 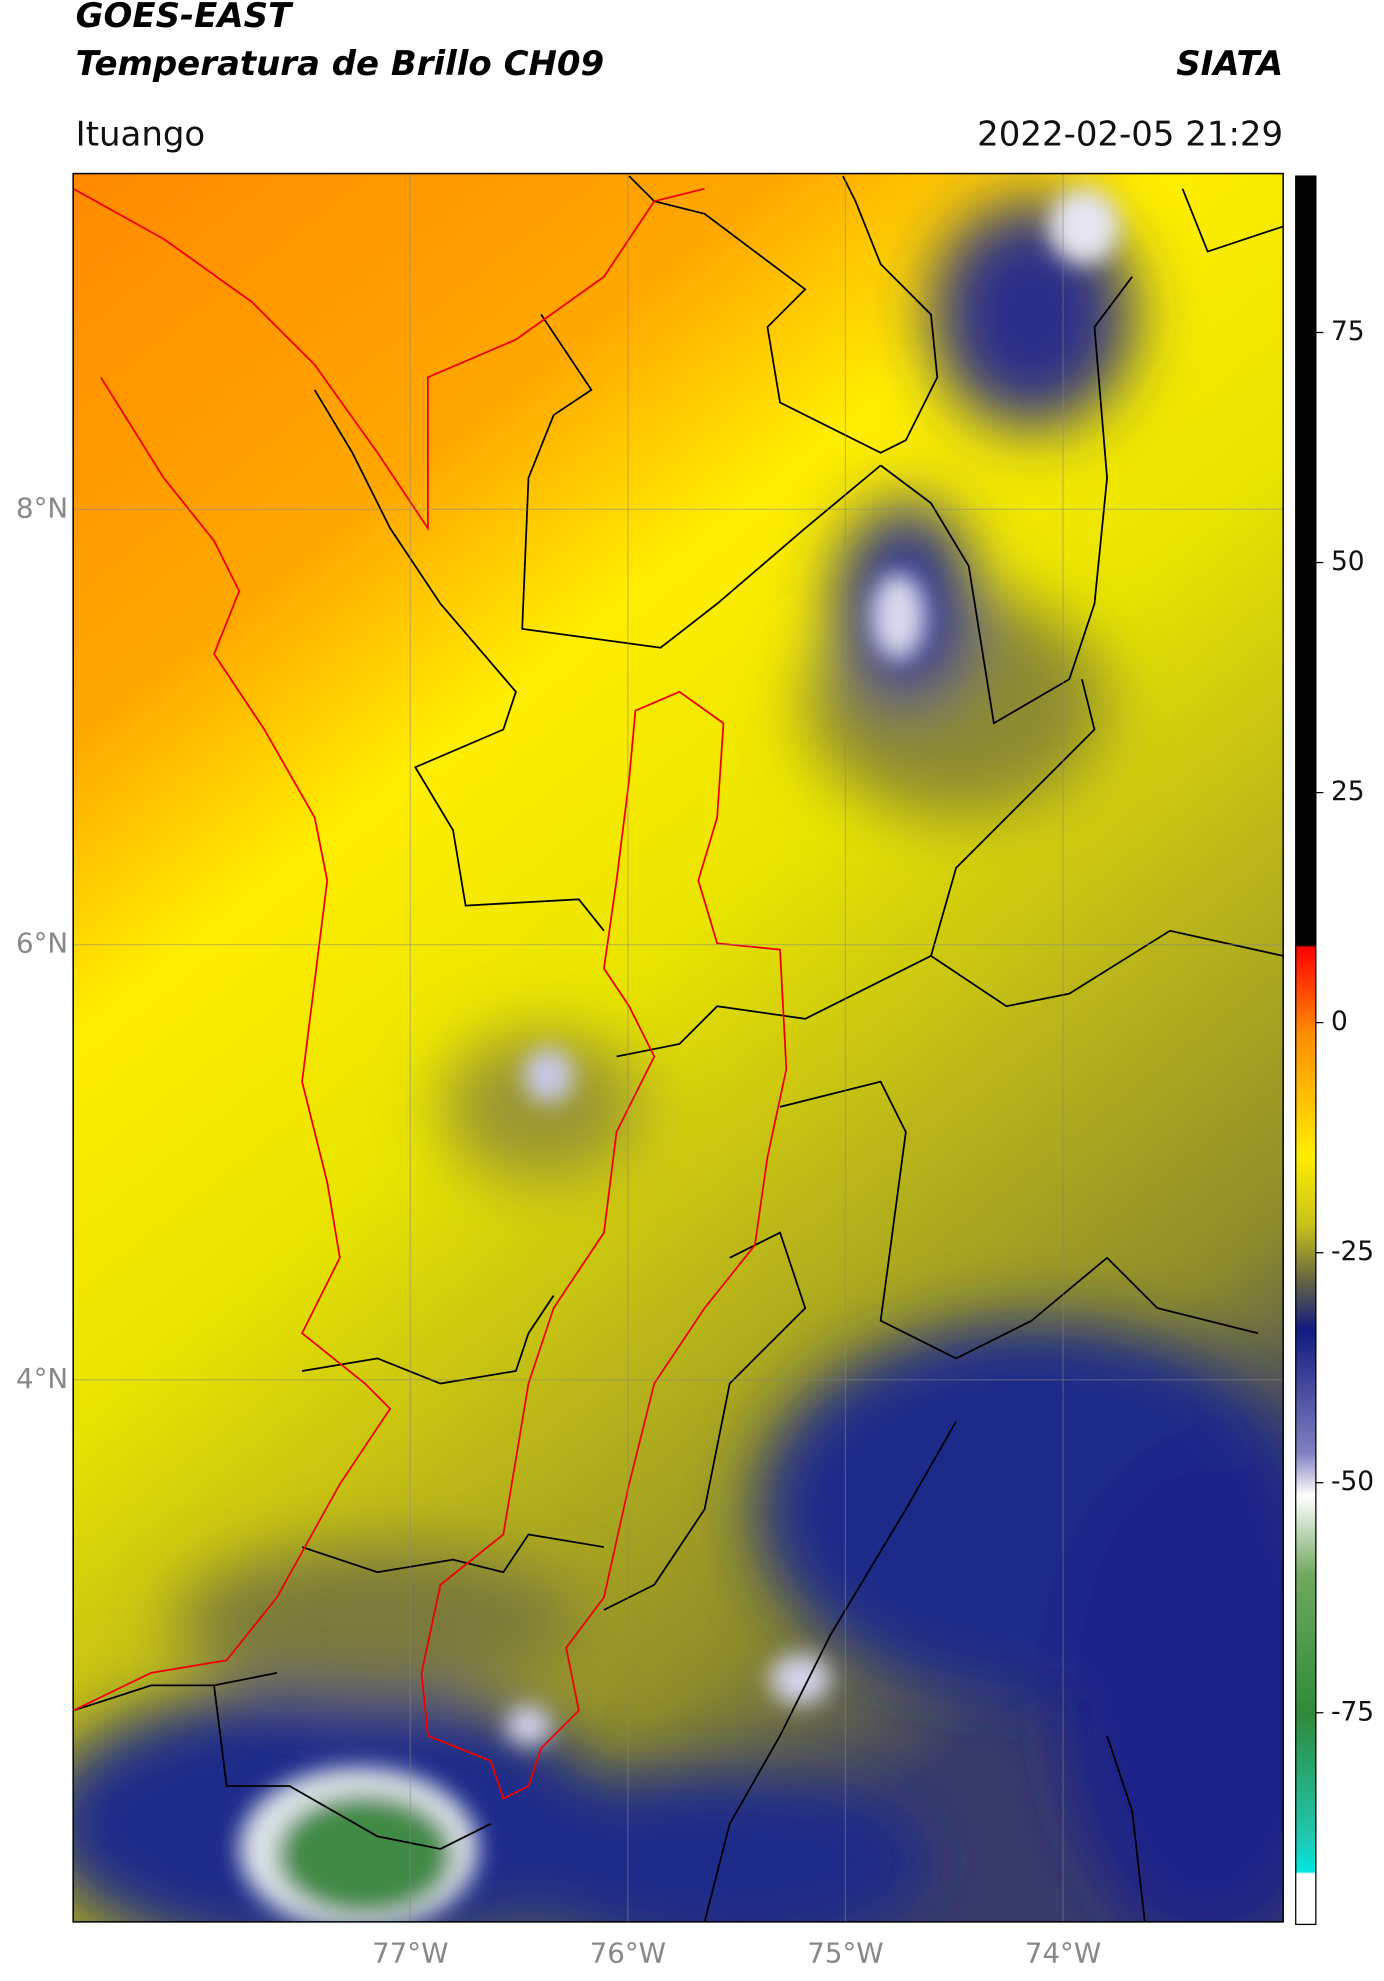 What do you see at coordinates (1130, 134) in the screenshot?
I see `datetime: 2022-02-05 21:29` at bounding box center [1130, 134].